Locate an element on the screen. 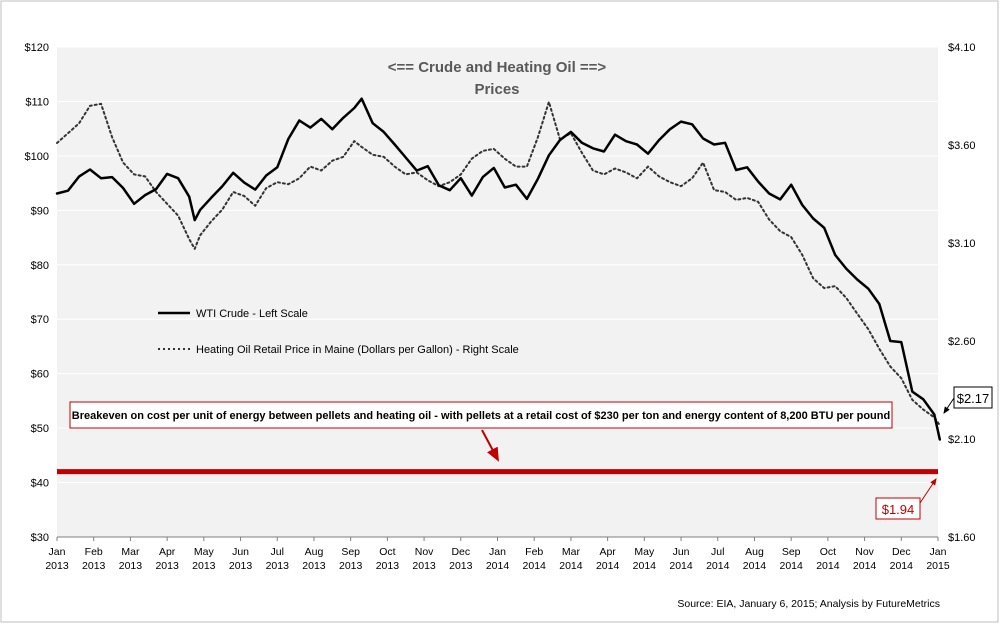 The height and width of the screenshot is (629, 1000). y-left-tick-label: $40 is located at coordinates (40, 484).